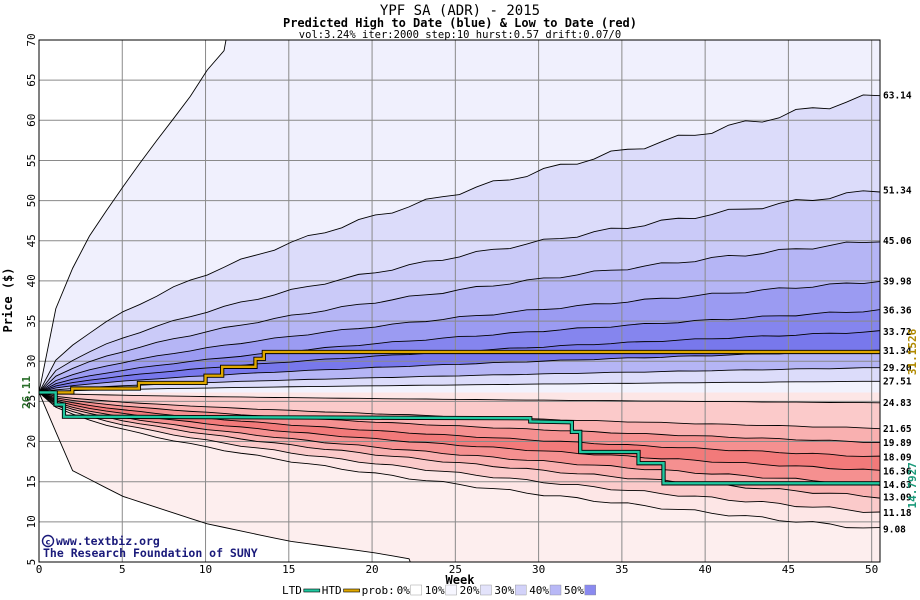 The height and width of the screenshot is (600, 920). What do you see at coordinates (871, 569) in the screenshot?
I see `x-tick-label: 50` at bounding box center [871, 569].